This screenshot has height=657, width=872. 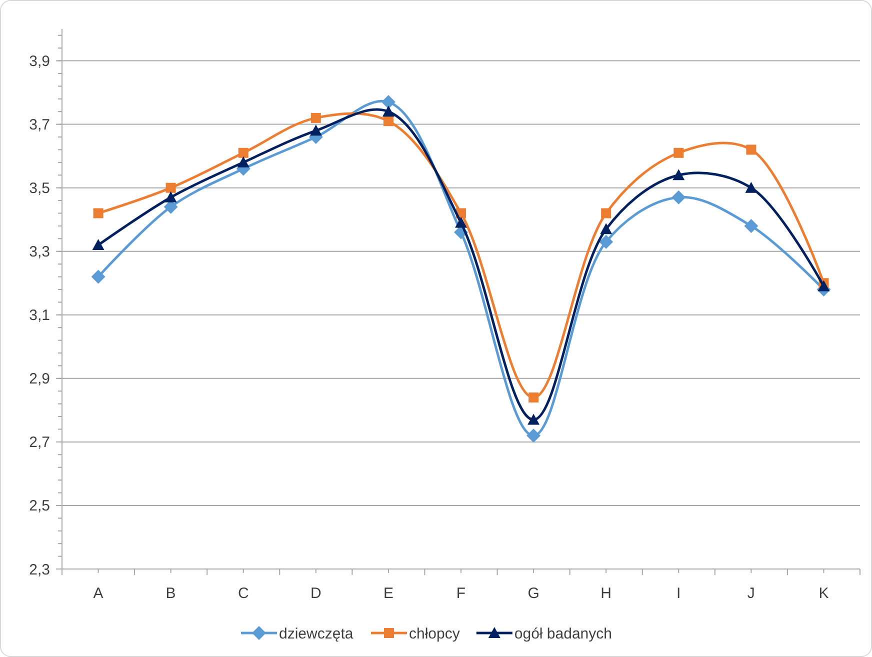 I want to click on legend-label: chłopcy, so click(x=434, y=633).